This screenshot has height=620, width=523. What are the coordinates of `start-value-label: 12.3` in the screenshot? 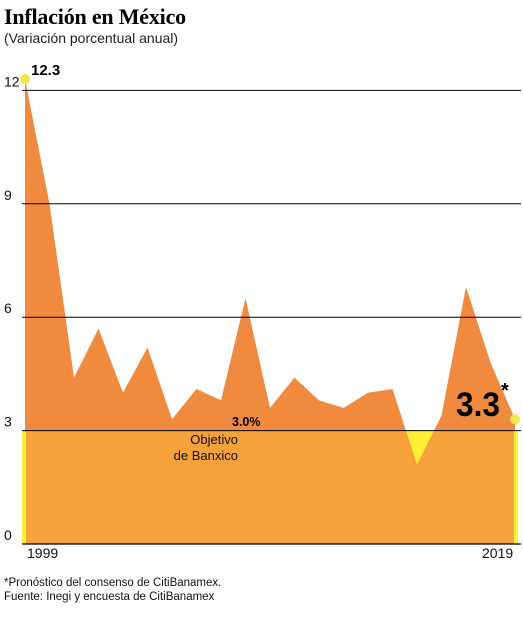 It's located at (45, 70).